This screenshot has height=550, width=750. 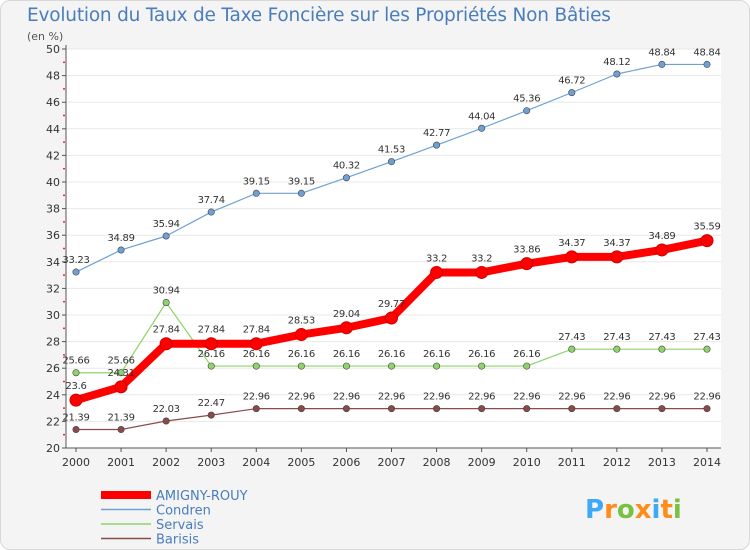 What do you see at coordinates (75, 260) in the screenshot?
I see `data-label-condren: 33.23` at bounding box center [75, 260].